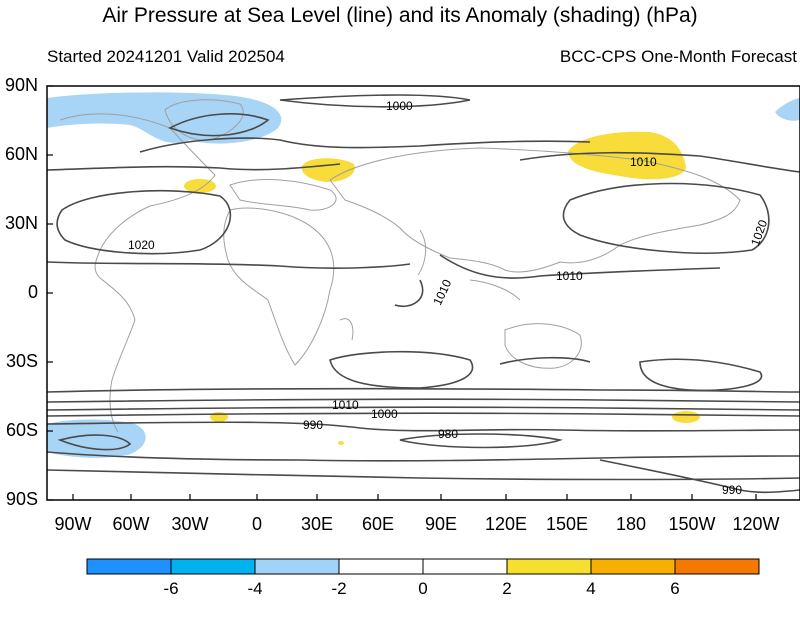 Image resolution: width=800 pixels, height=617 pixels. Describe the element at coordinates (171, 588) in the screenshot. I see `colorbar-label: -6` at that location.